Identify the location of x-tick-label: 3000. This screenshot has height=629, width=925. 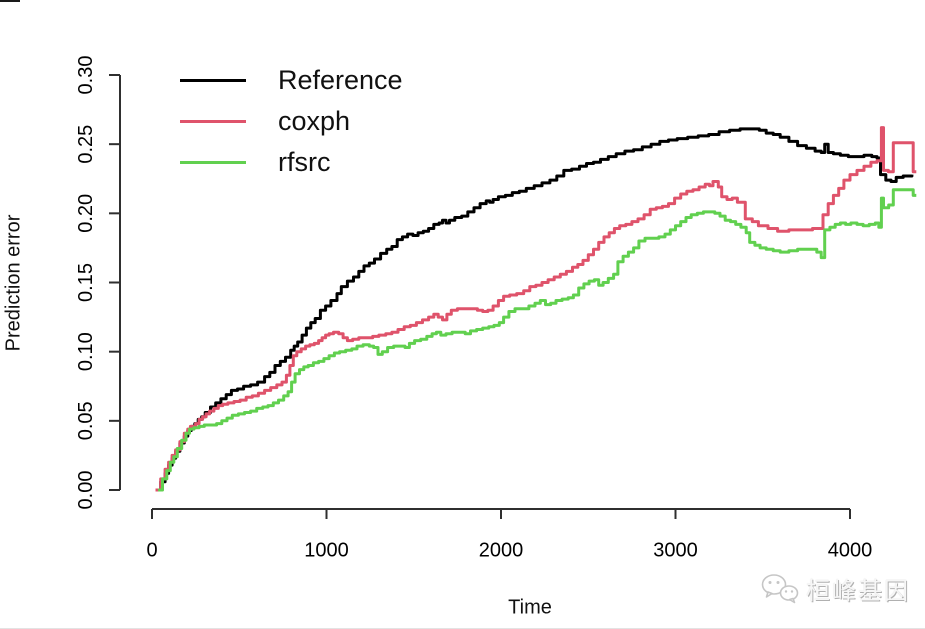
(675, 551).